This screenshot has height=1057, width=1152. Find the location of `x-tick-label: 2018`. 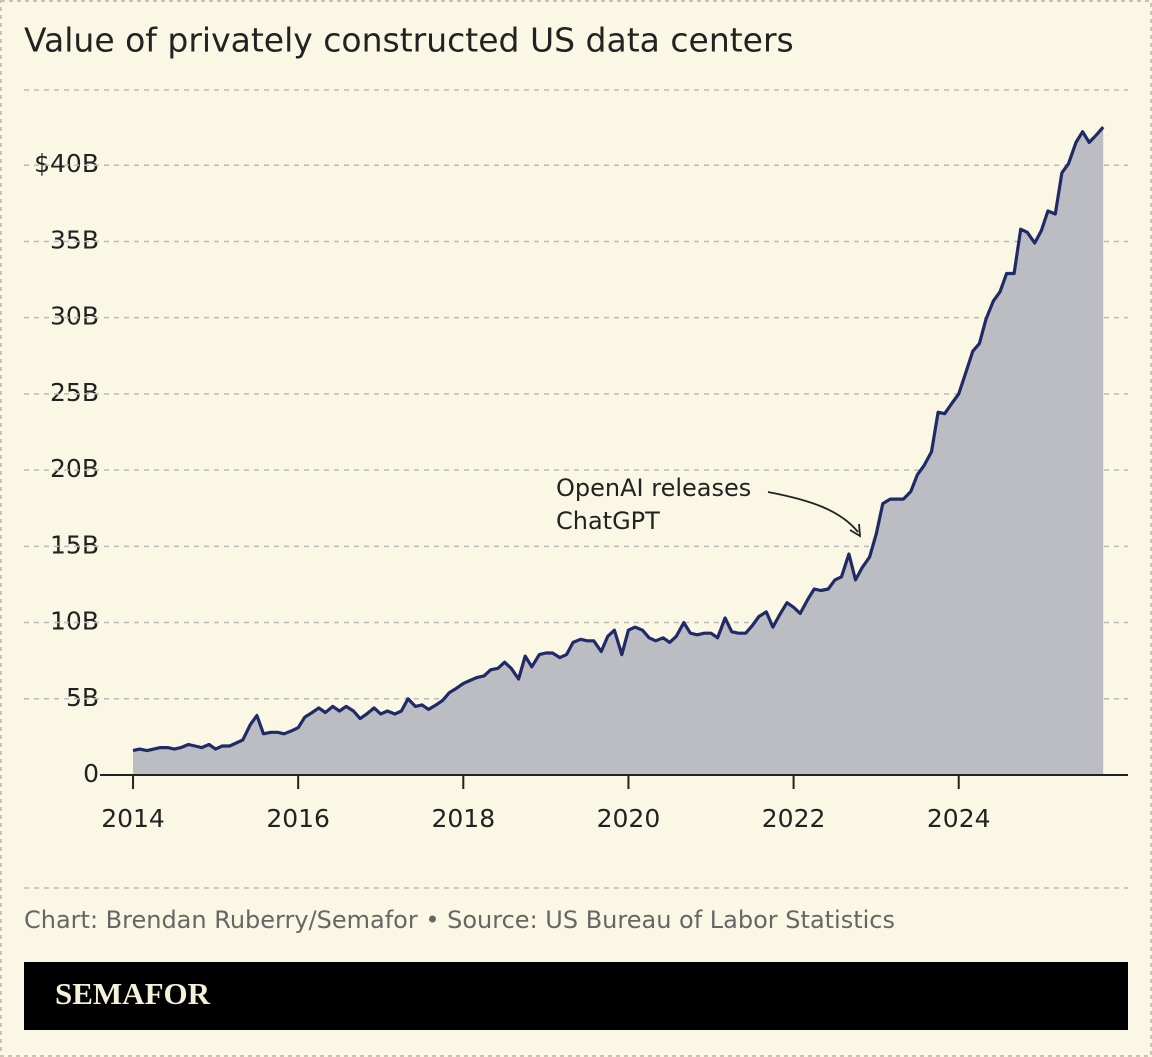

x-tick-label: 2018 is located at coordinates (463, 818).